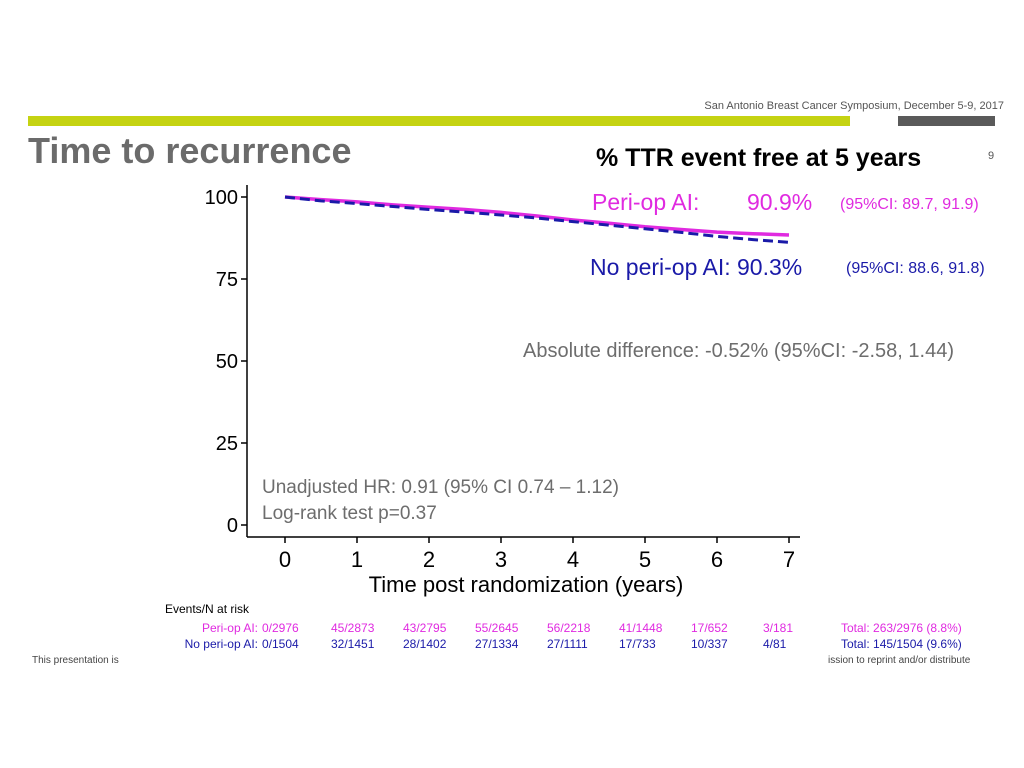 The width and height of the screenshot is (1024, 768). I want to click on x-tick-label: 3, so click(501, 559).